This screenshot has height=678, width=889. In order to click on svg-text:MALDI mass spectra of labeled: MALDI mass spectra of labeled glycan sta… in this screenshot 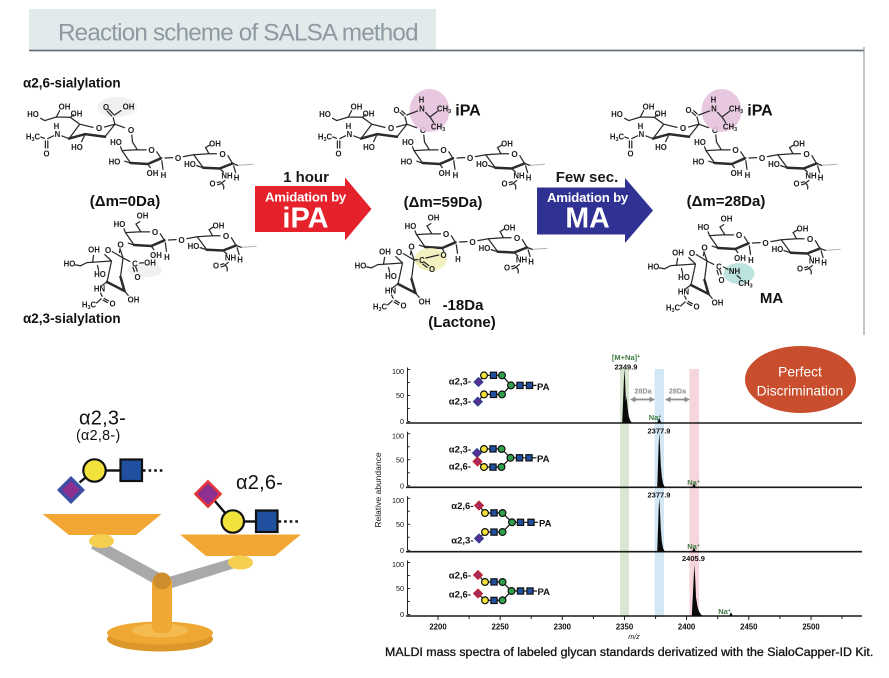, I will do `click(629, 652)`.